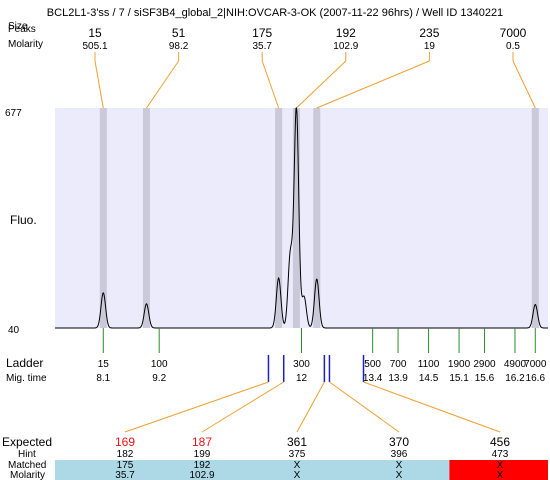 Image resolution: width=550 pixels, height=480 pixels. What do you see at coordinates (27, 475) in the screenshot?
I see `molarity-row-label: Molarity` at bounding box center [27, 475].